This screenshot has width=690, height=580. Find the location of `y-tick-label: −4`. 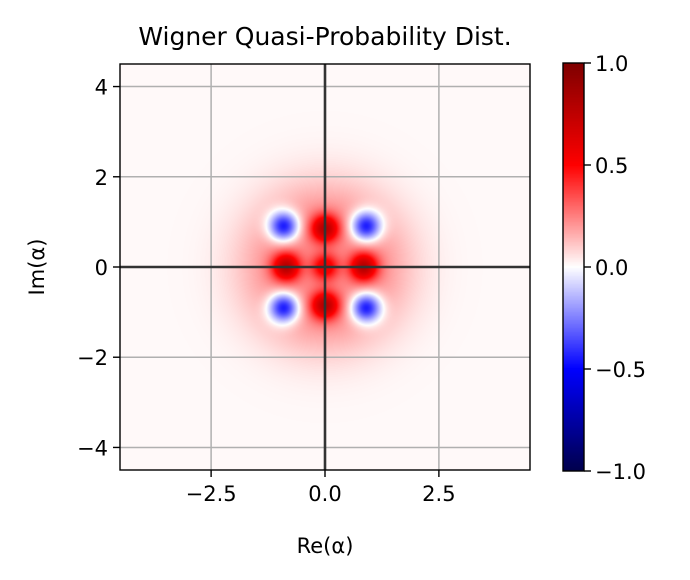

y-tick-label: −4 is located at coordinates (92, 448).